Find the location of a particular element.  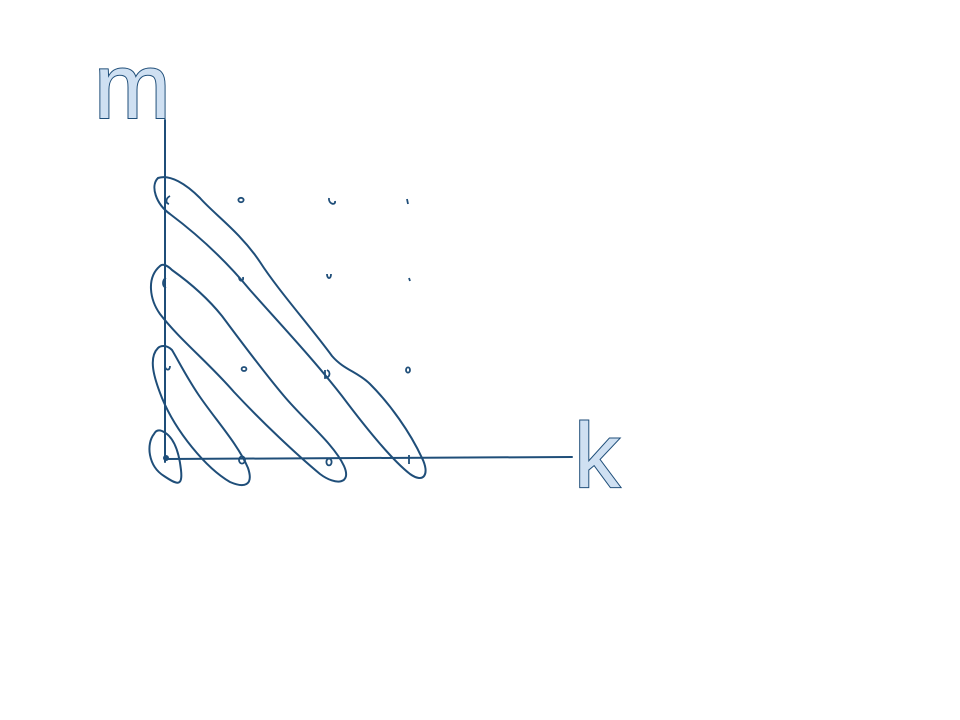

lattice-point-k1-m3 is located at coordinates (241, 200).